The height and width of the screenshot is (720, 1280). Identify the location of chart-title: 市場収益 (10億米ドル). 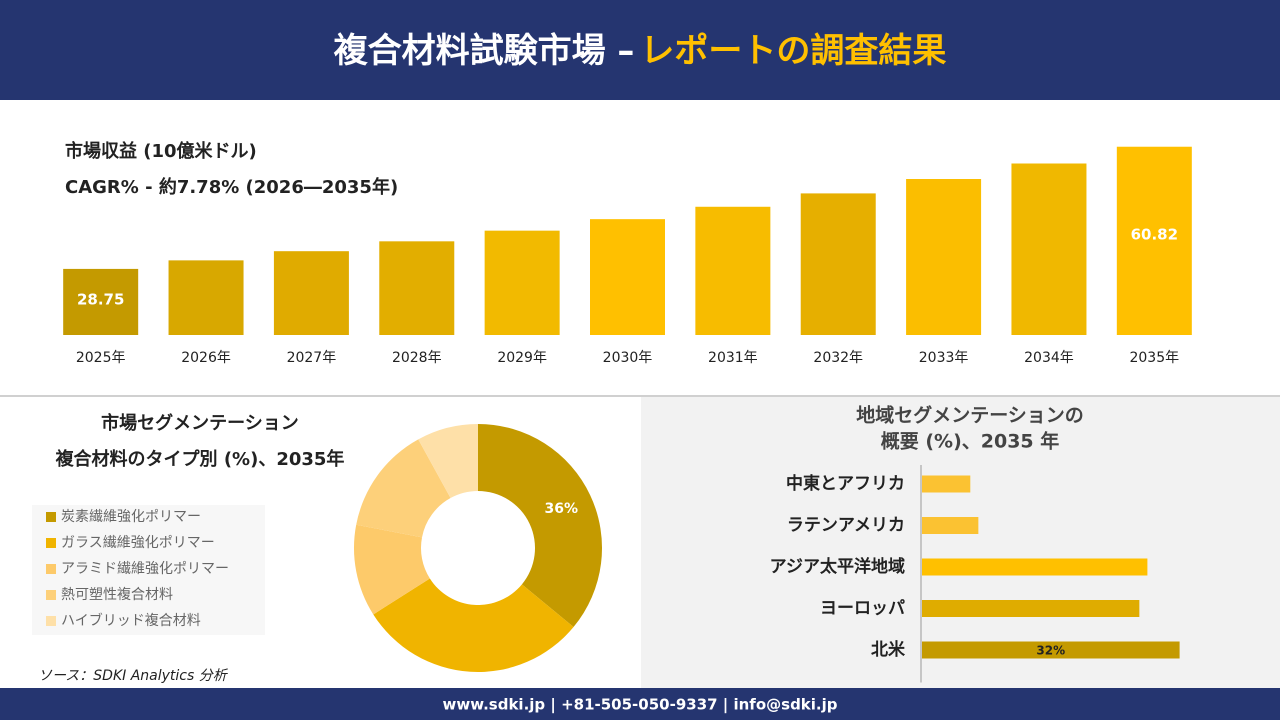
(161, 151).